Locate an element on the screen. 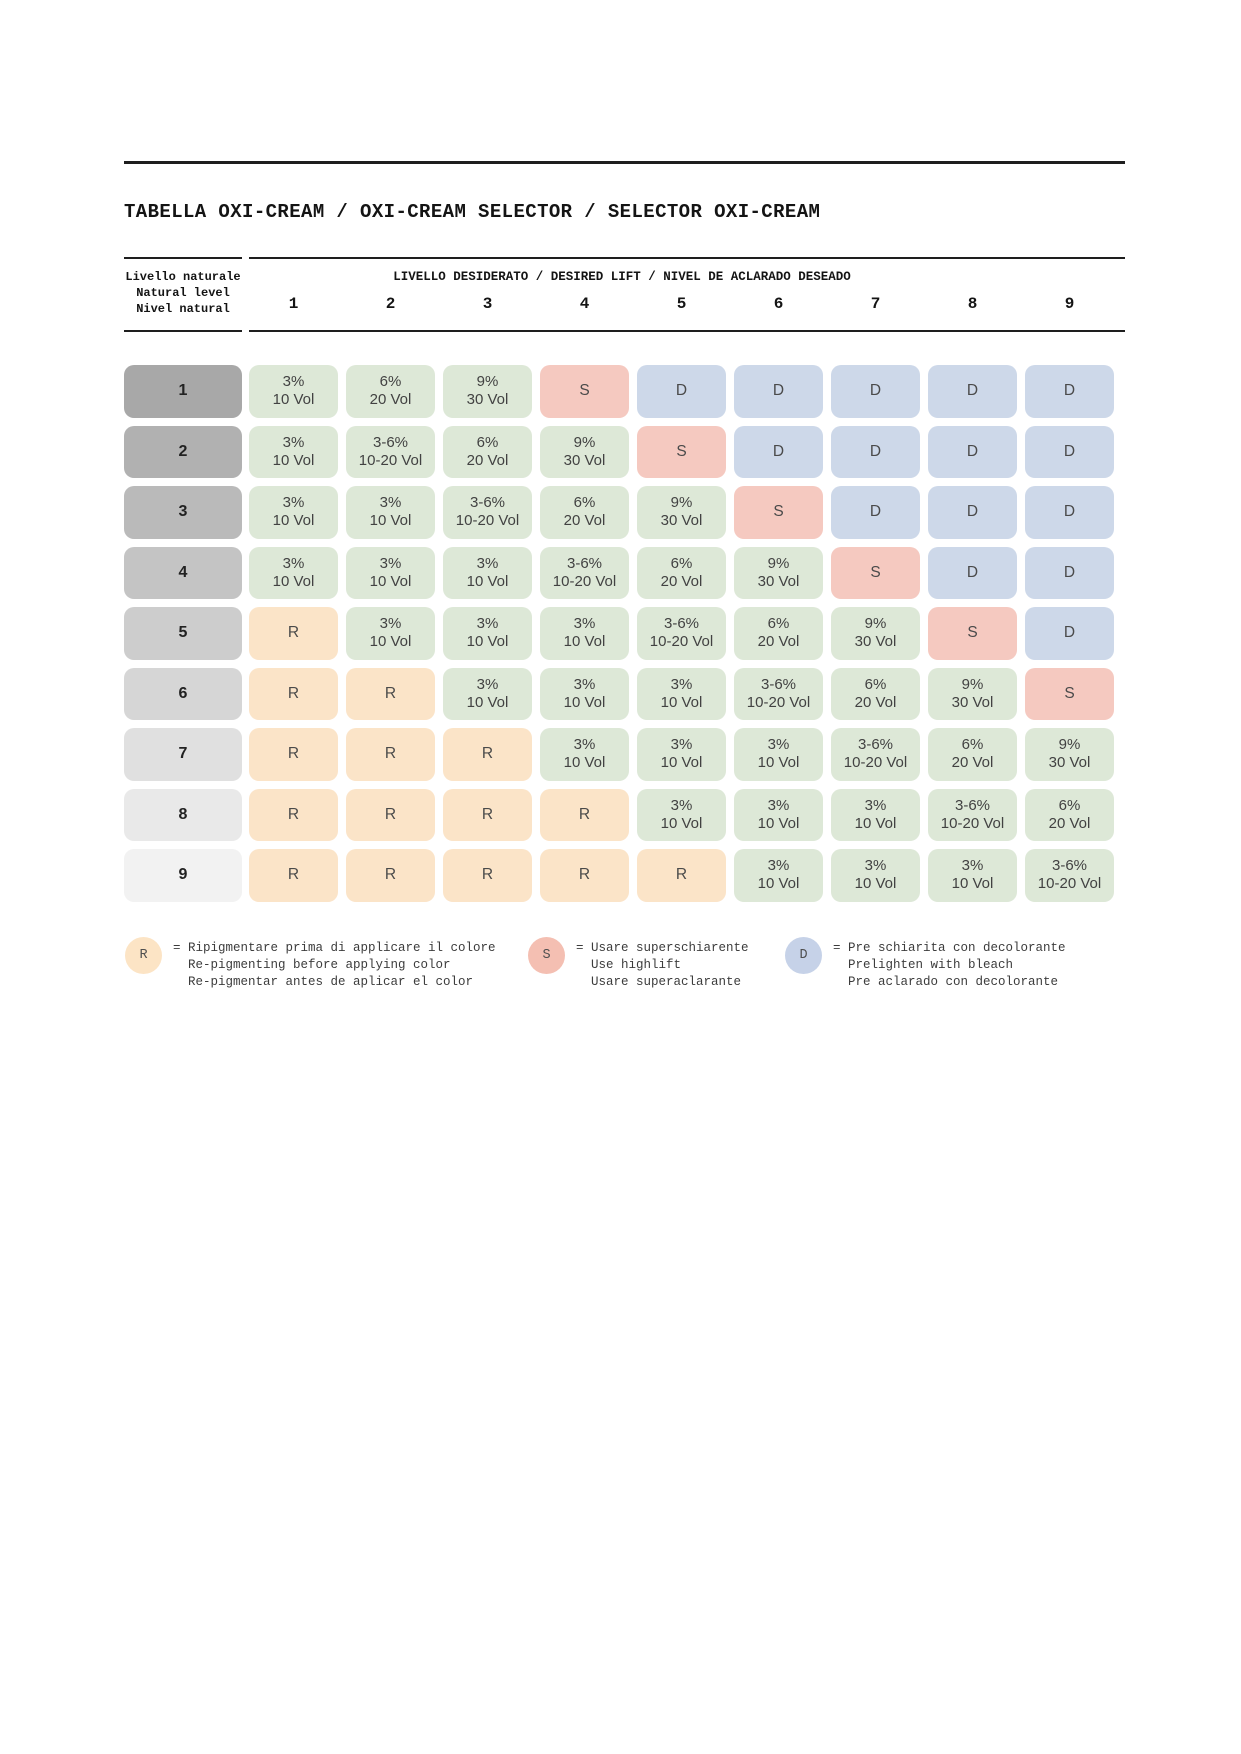  legend-line: Use highlift is located at coordinates (636, 965).